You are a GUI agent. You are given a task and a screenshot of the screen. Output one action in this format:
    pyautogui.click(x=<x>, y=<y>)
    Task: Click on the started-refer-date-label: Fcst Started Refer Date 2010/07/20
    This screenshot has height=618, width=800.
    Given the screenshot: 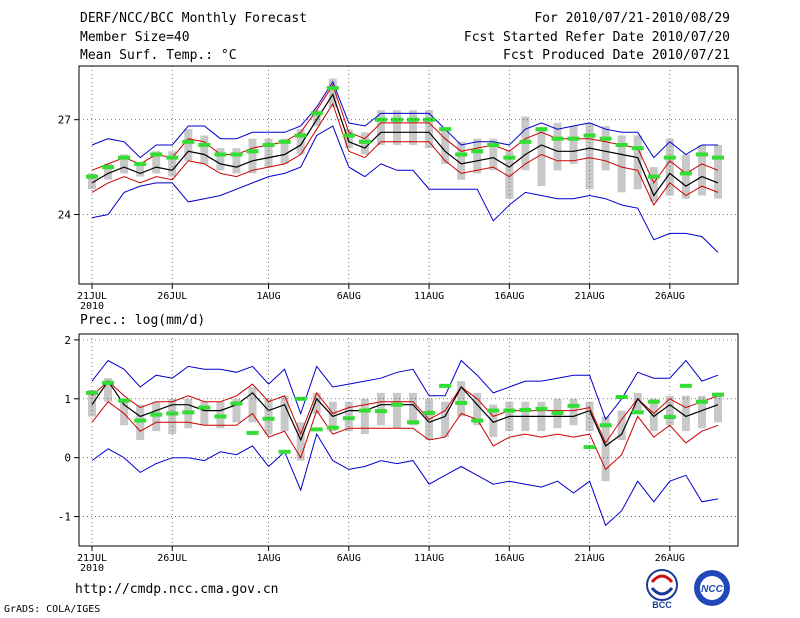 What is the action you would take?
    pyautogui.click(x=596, y=37)
    